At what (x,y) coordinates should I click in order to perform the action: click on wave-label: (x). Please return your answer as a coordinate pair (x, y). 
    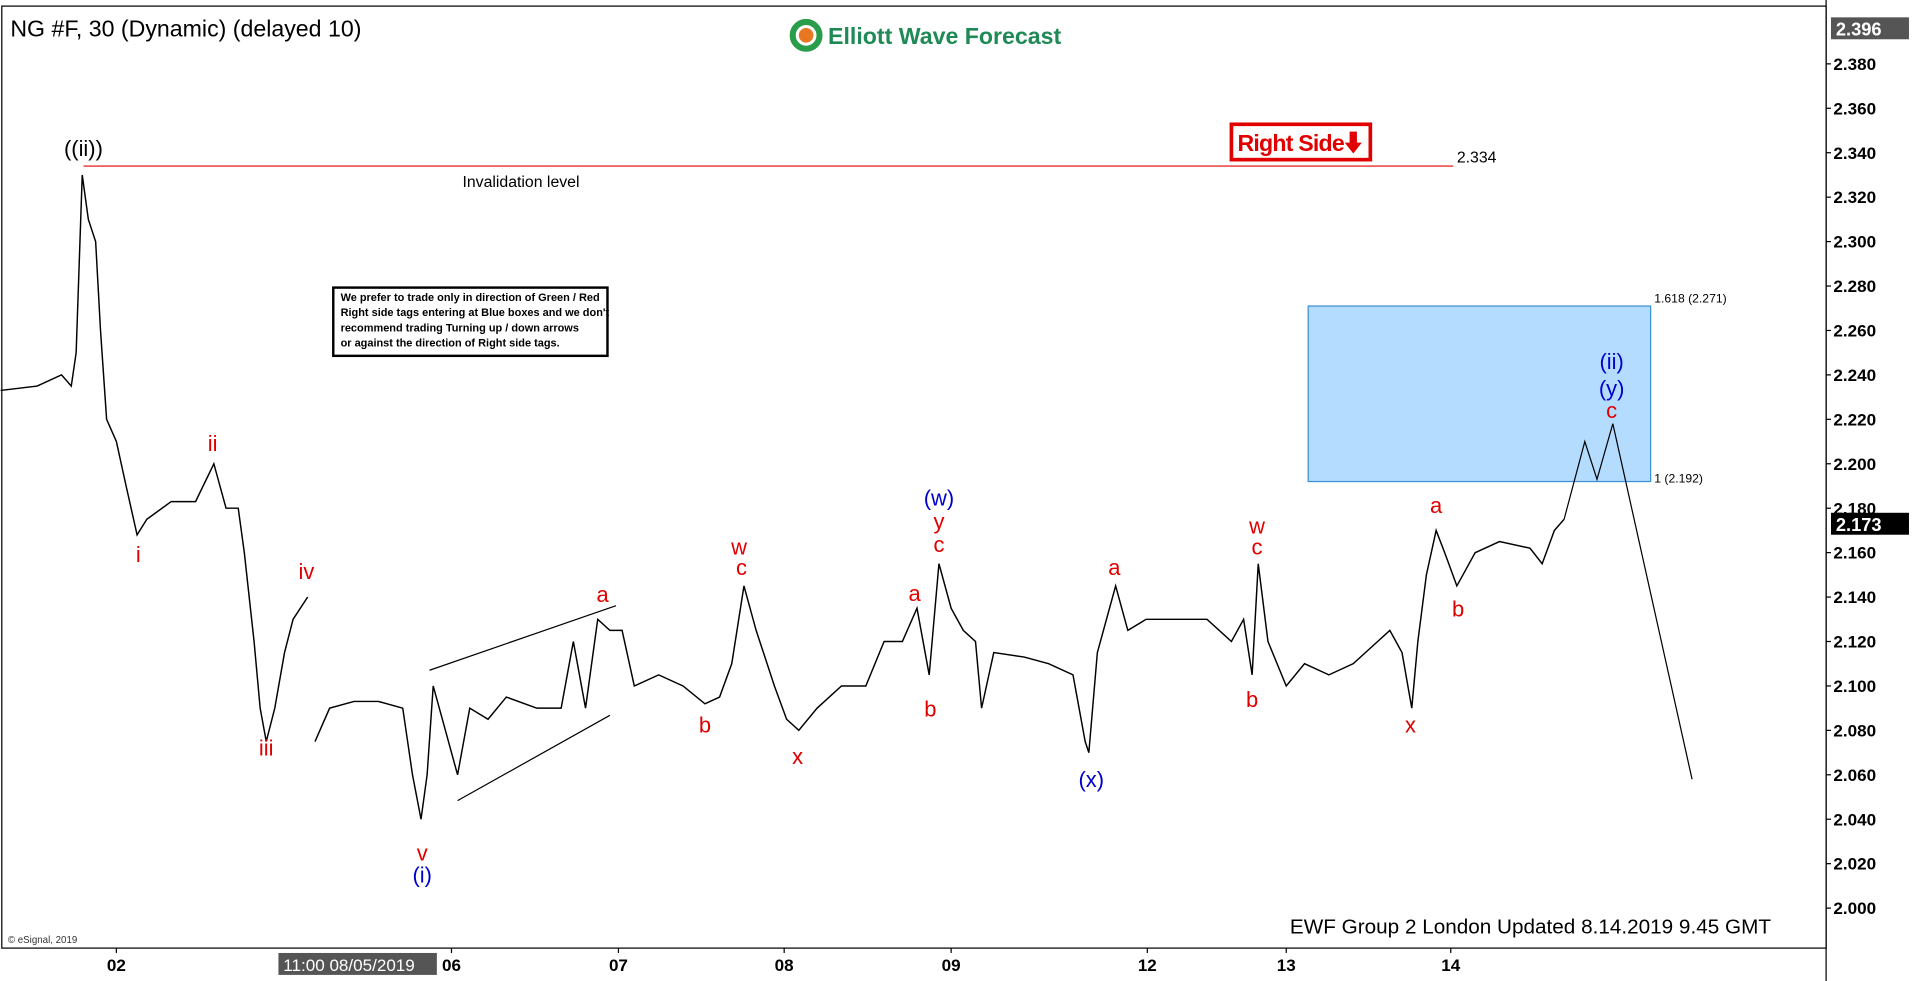
    Looking at the image, I should click on (1091, 779).